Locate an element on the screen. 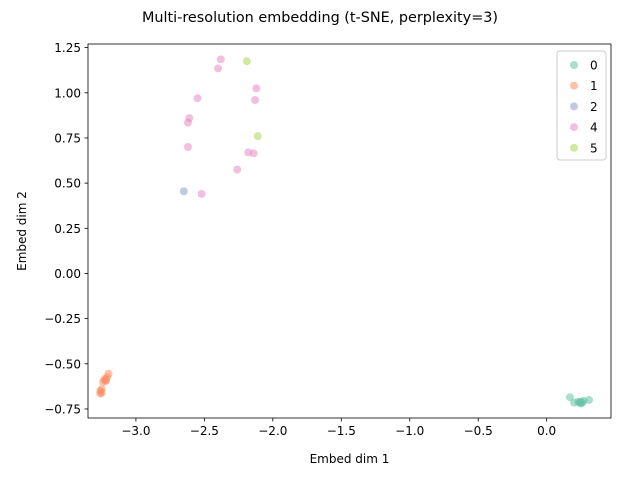 This screenshot has width=640, height=480. y-tick-label: −0.25 is located at coordinates (62, 319).